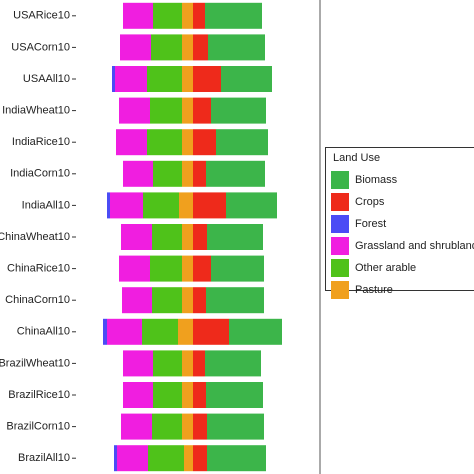 The image size is (474, 474). Describe the element at coordinates (38, 269) in the screenshot. I see `y-tick-label: ChinaRice10` at that location.